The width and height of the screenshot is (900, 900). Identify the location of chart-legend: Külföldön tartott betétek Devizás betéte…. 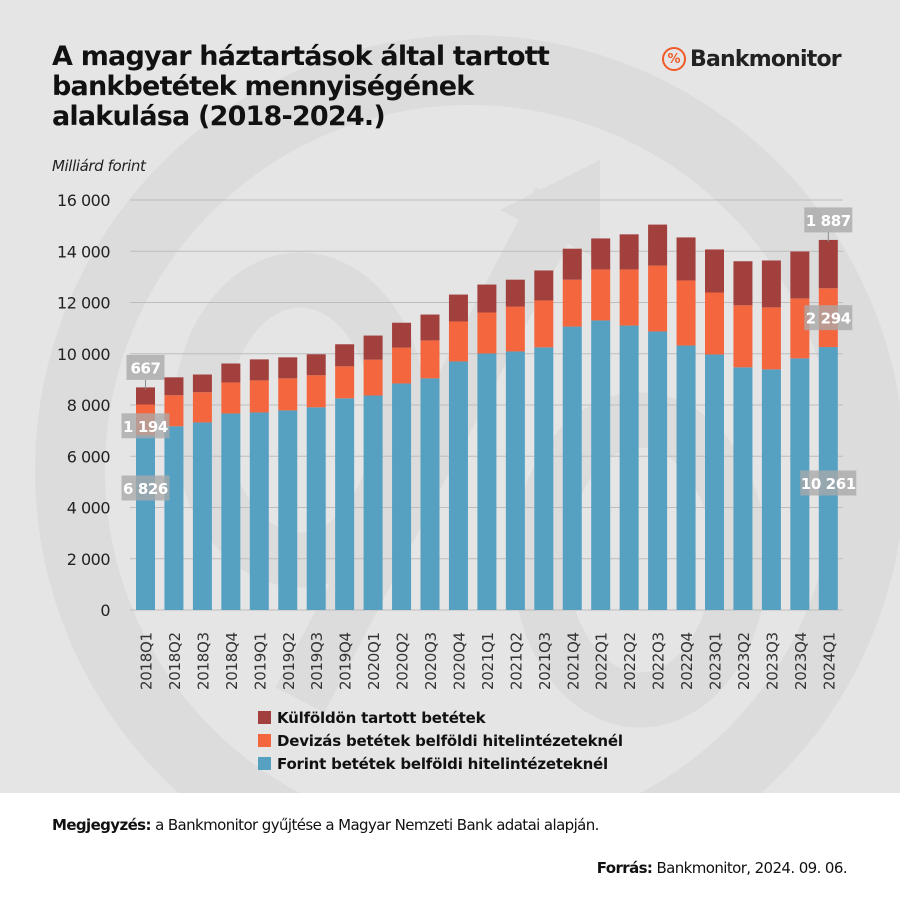
(440, 740).